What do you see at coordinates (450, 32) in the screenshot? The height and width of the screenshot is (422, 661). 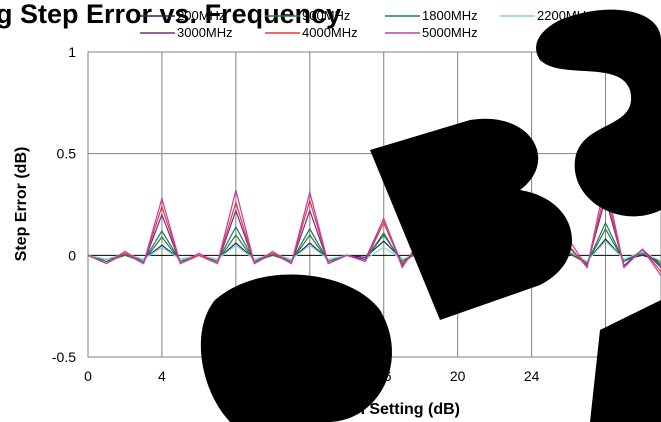 I see `legend-label: 5000MHz` at bounding box center [450, 32].